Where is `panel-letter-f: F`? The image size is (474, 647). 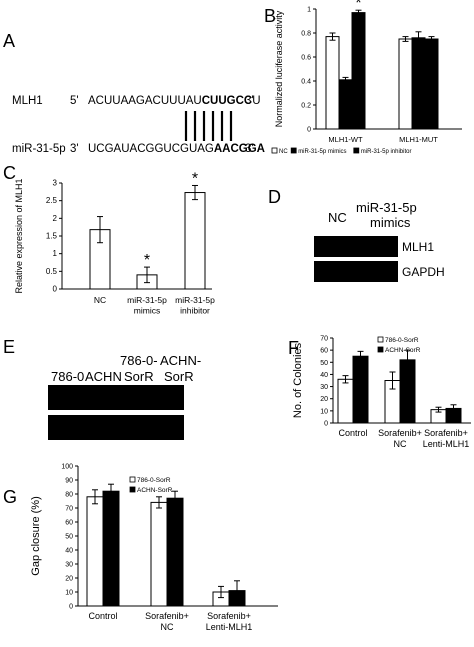 panel-letter-f: F is located at coordinates (293, 348).